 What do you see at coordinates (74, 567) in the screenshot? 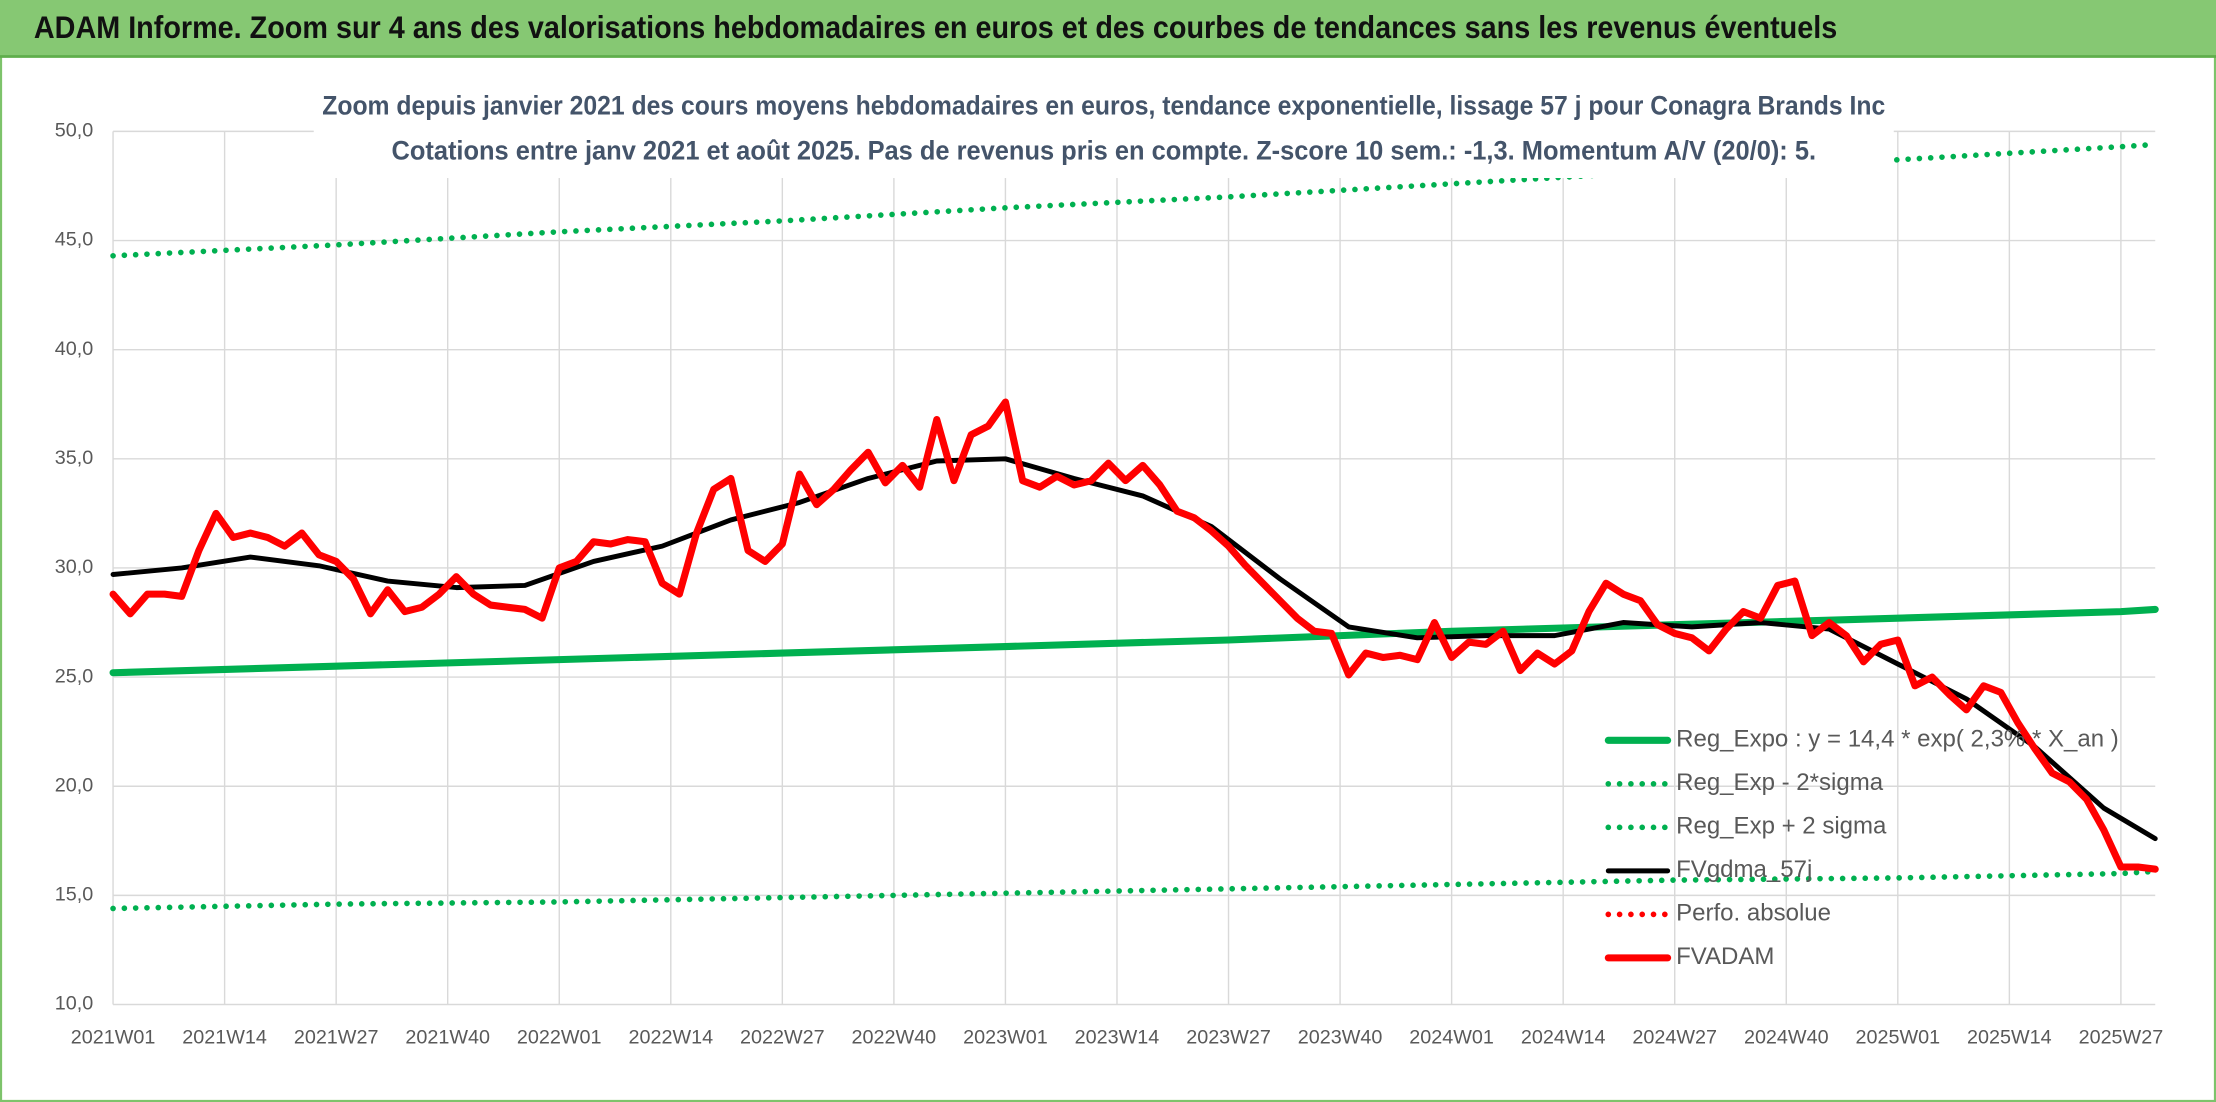
I see `y-tick-label: 30,0` at bounding box center [74, 567].